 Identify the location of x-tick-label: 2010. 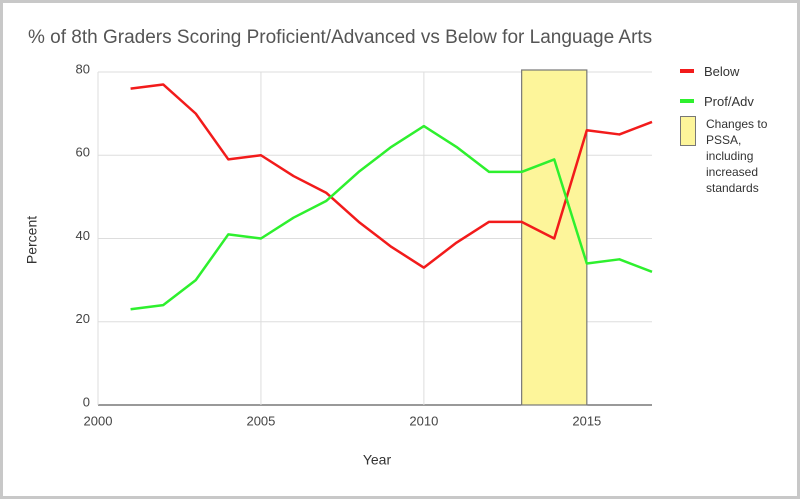
(423, 420).